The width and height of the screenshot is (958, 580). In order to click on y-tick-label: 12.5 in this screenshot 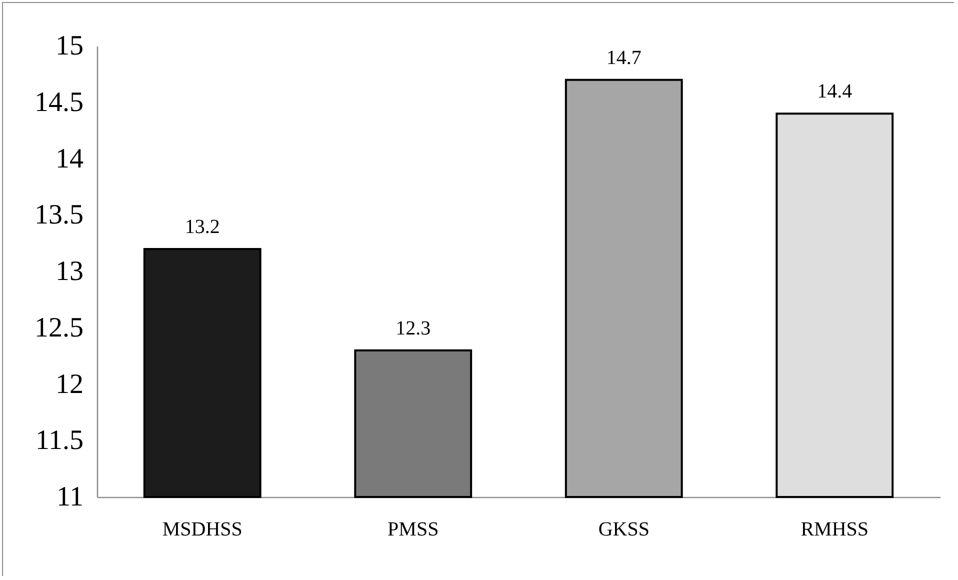, I will do `click(59, 328)`.